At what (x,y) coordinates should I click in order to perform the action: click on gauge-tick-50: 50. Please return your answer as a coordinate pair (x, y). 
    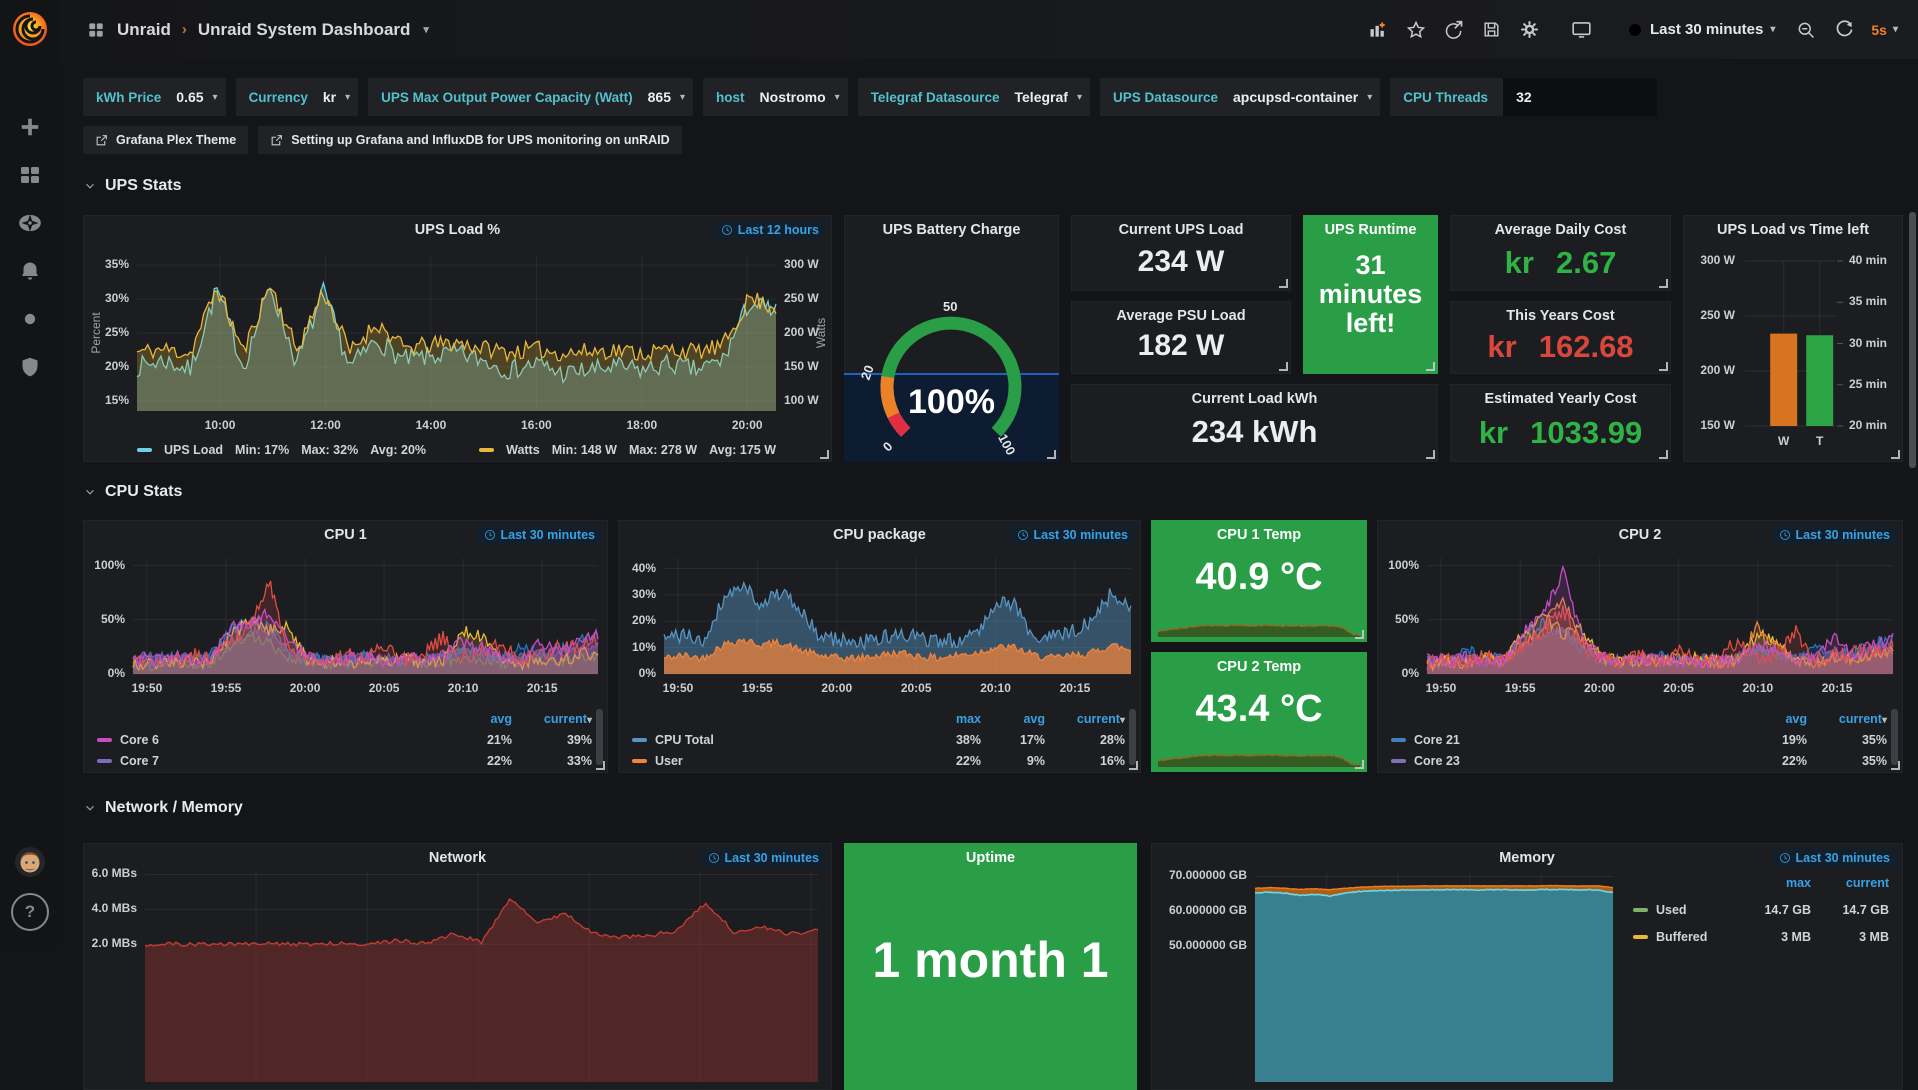
    Looking at the image, I should click on (950, 306).